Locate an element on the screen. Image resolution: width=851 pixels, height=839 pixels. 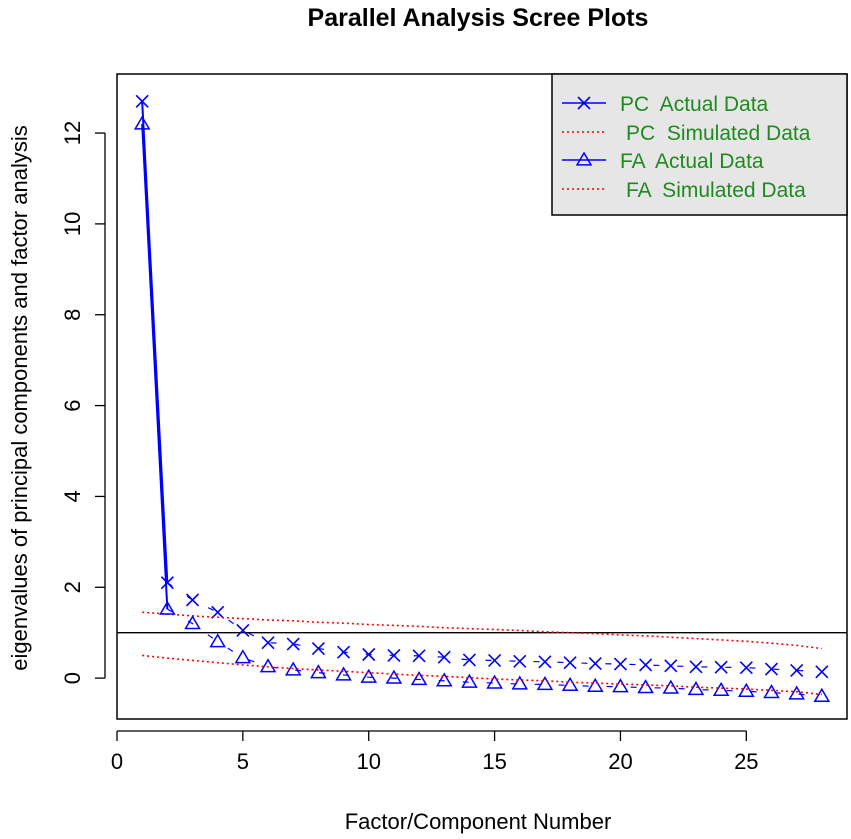
y-tick-label: 0 is located at coordinates (72, 678).